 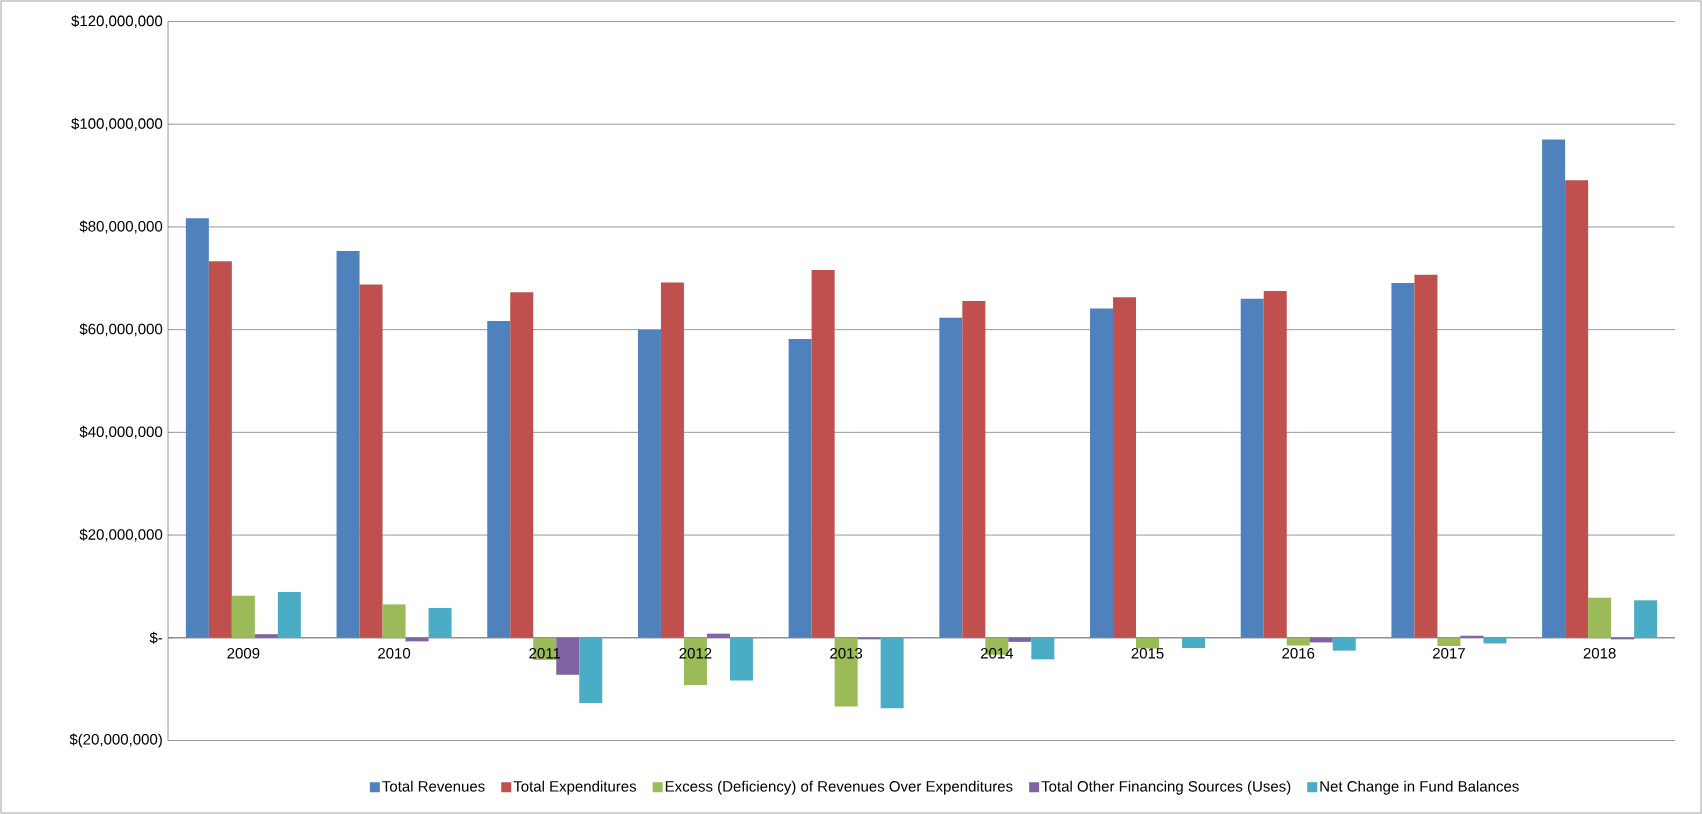 What do you see at coordinates (156, 637) in the screenshot?
I see `y-tick-label: $-` at bounding box center [156, 637].